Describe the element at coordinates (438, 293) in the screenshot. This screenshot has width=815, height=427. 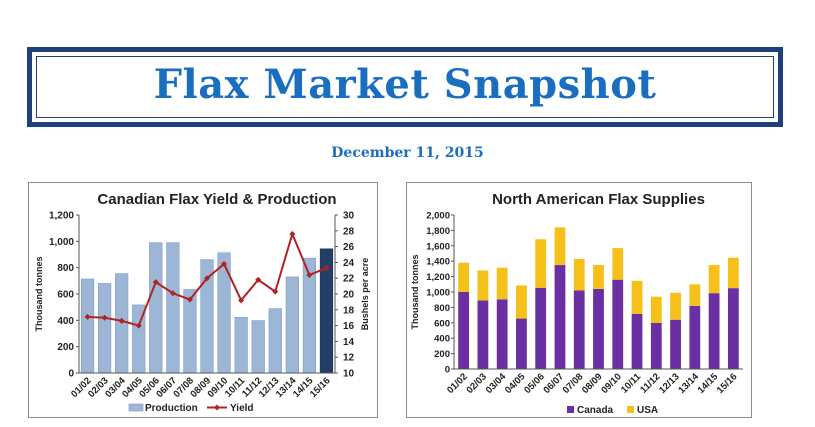
I see `y-tick-label: 1,000` at that location.